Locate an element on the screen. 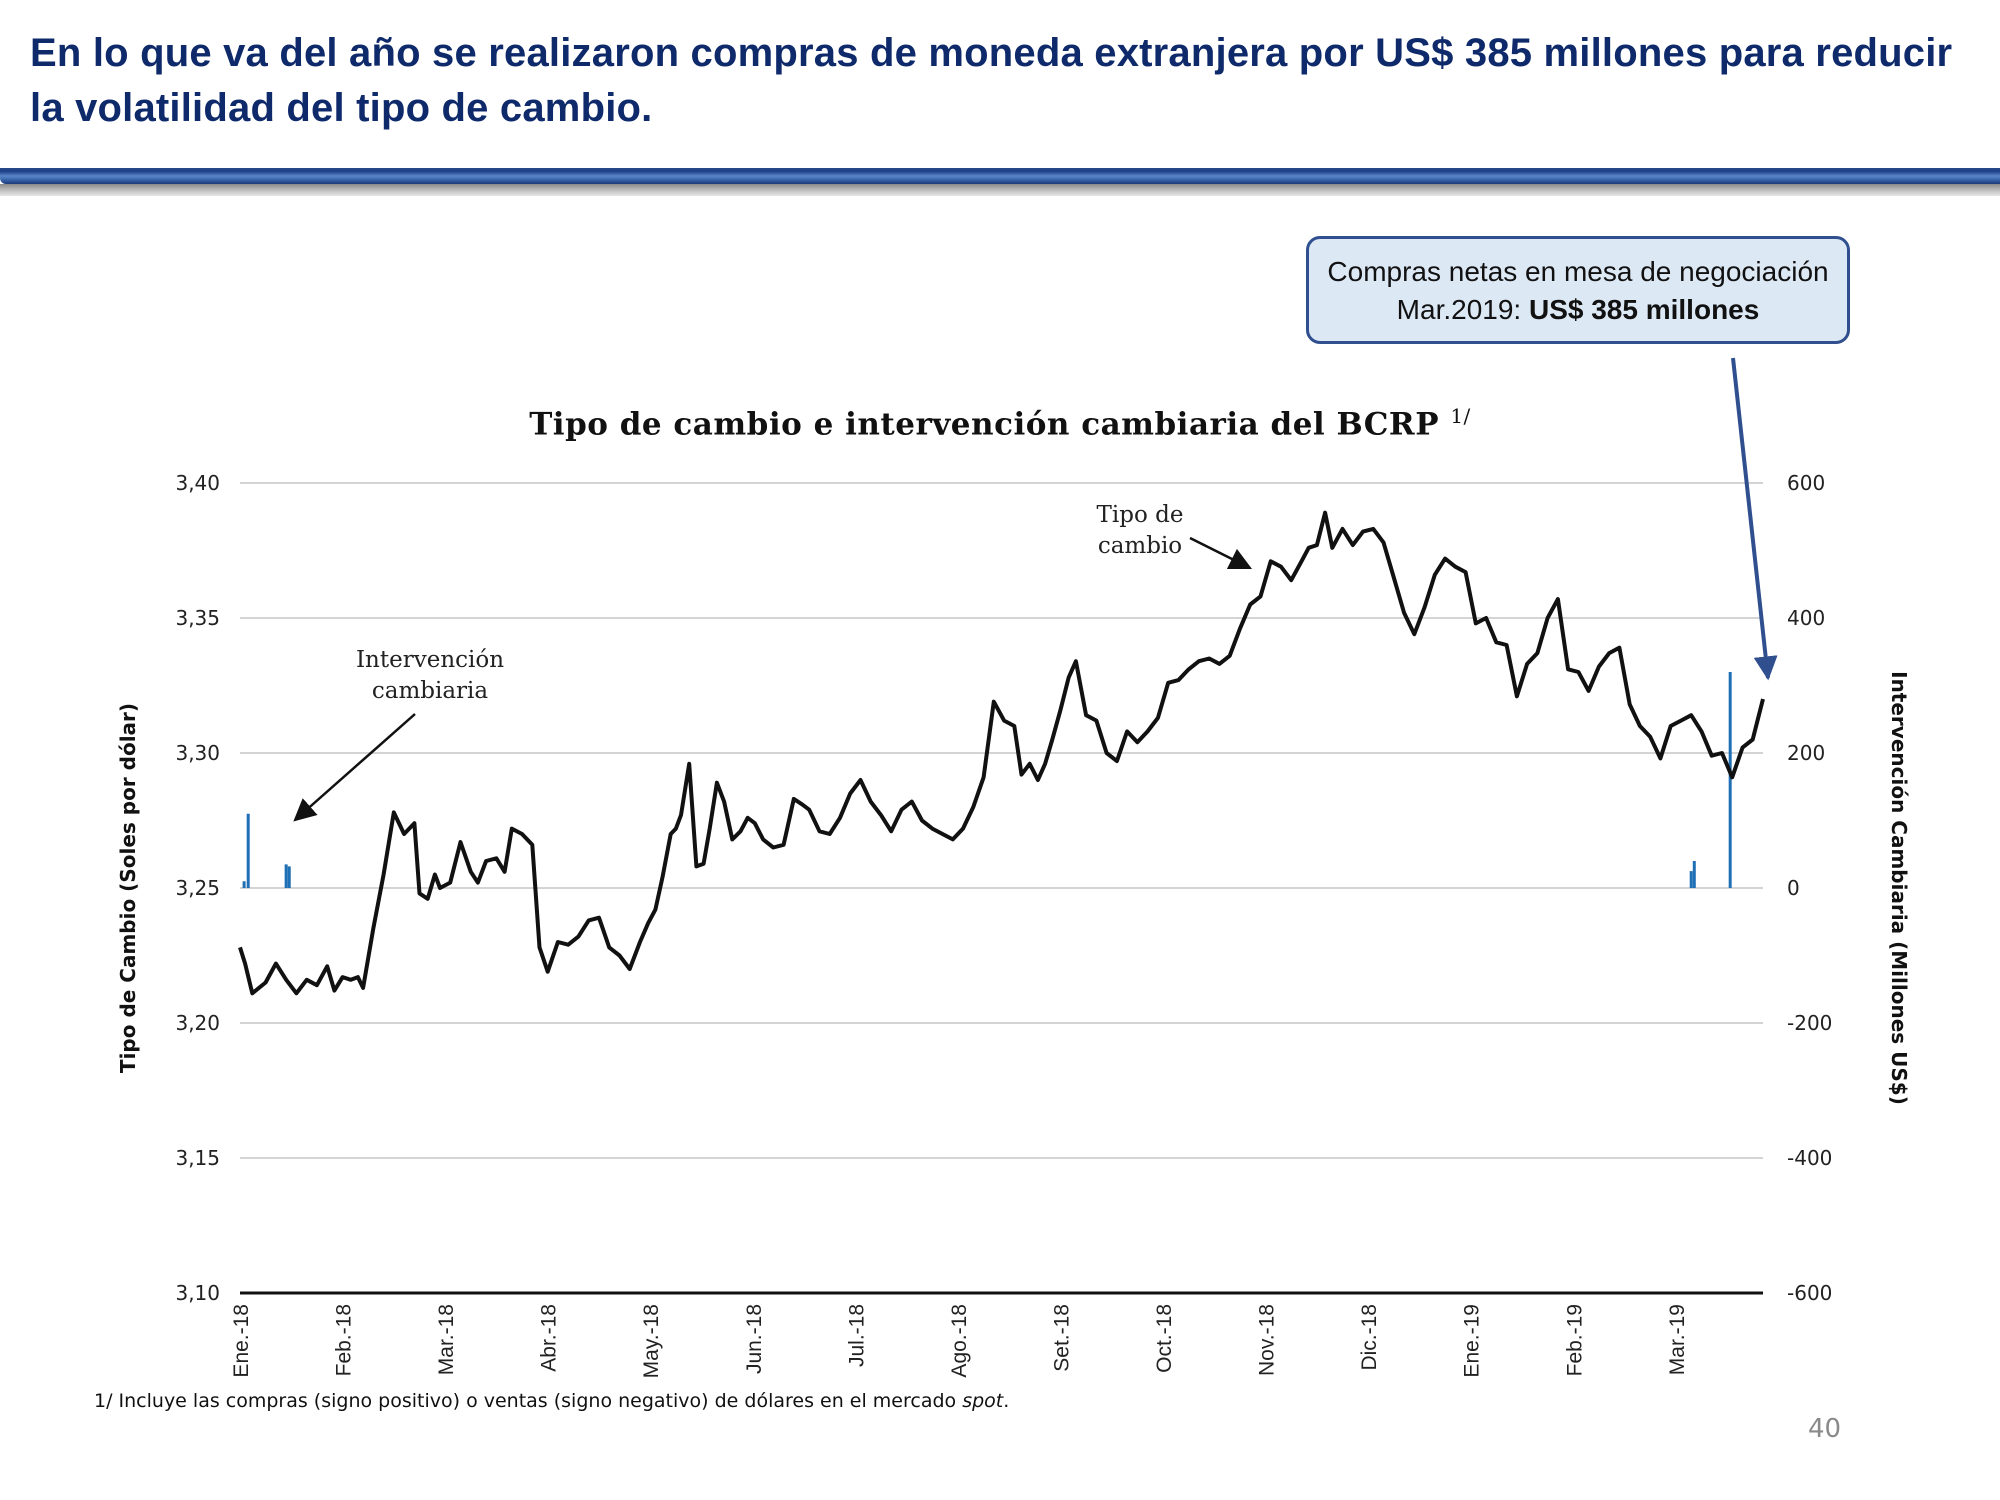  annotation-intervencion-line2: cambiaria is located at coordinates (430, 691).